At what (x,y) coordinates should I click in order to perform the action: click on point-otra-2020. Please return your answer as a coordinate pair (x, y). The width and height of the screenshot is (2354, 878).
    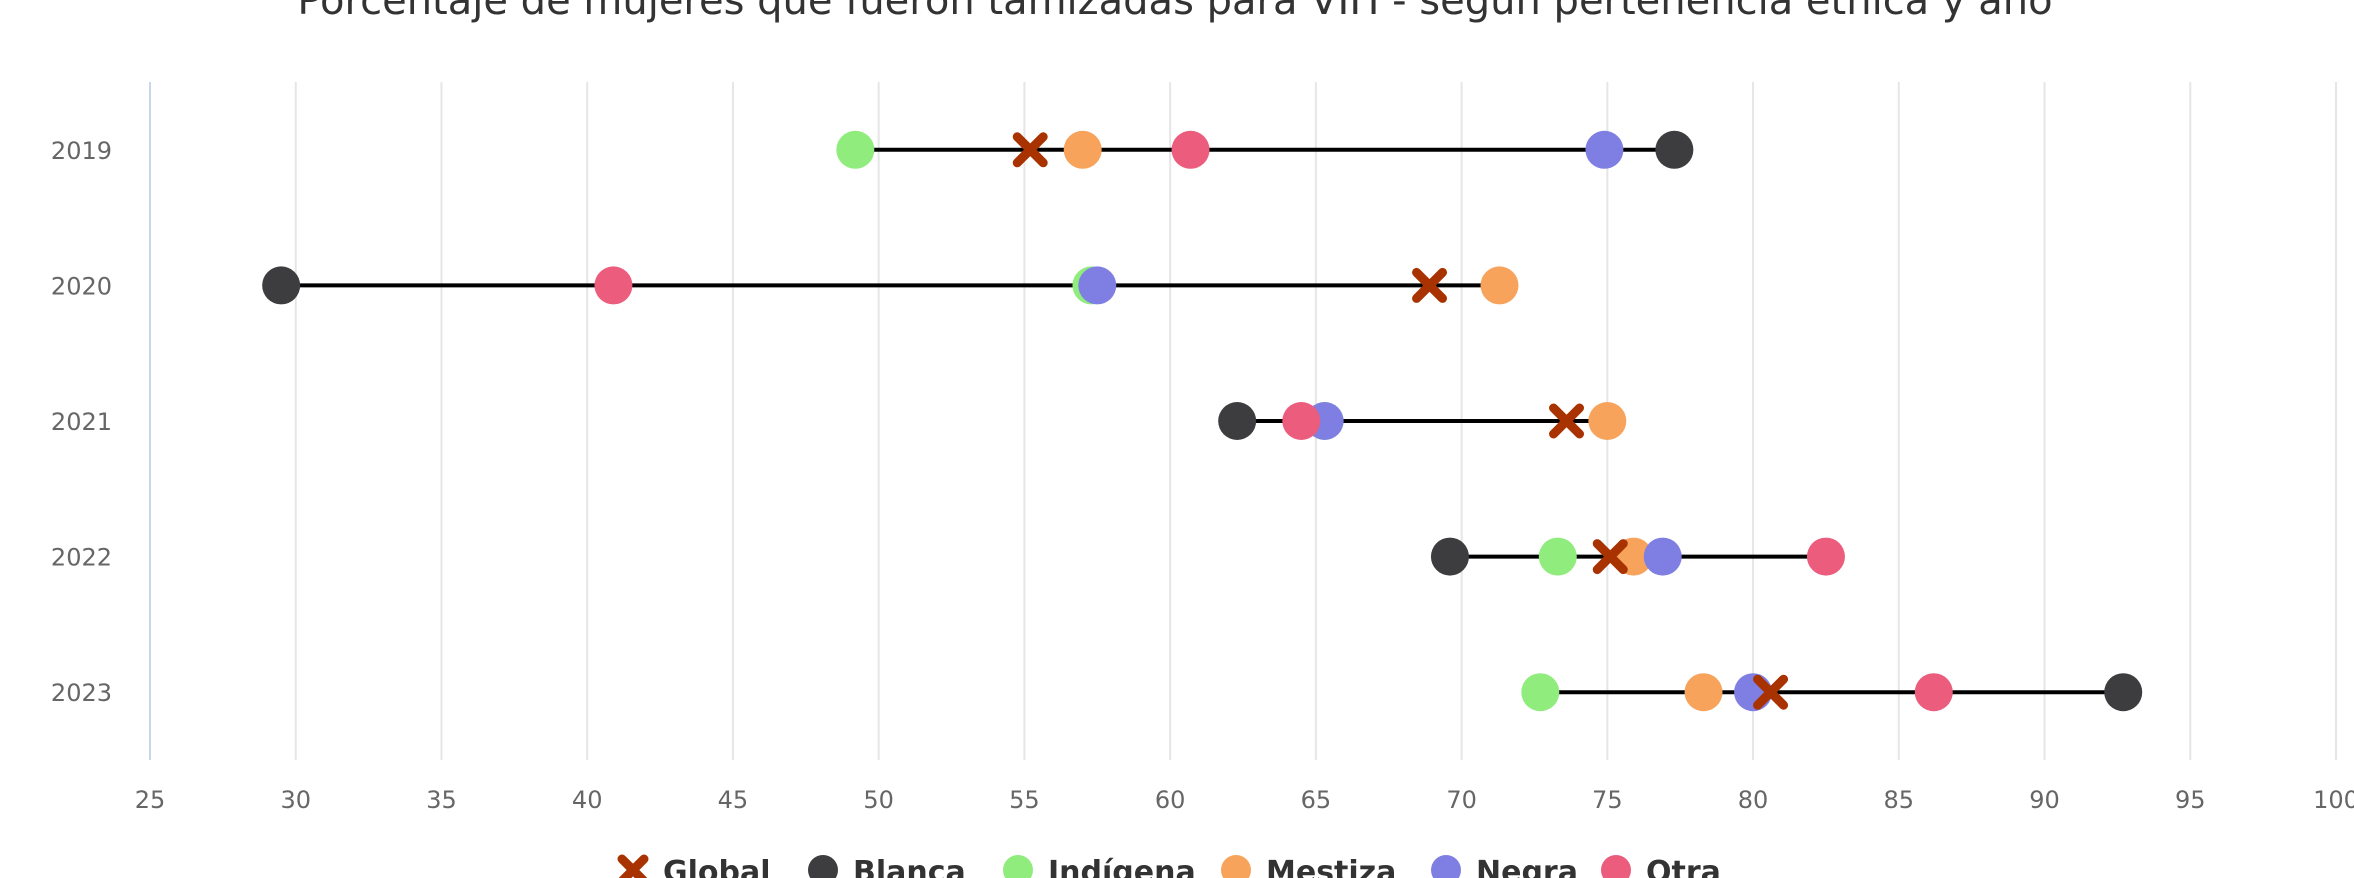
    Looking at the image, I should click on (613, 285).